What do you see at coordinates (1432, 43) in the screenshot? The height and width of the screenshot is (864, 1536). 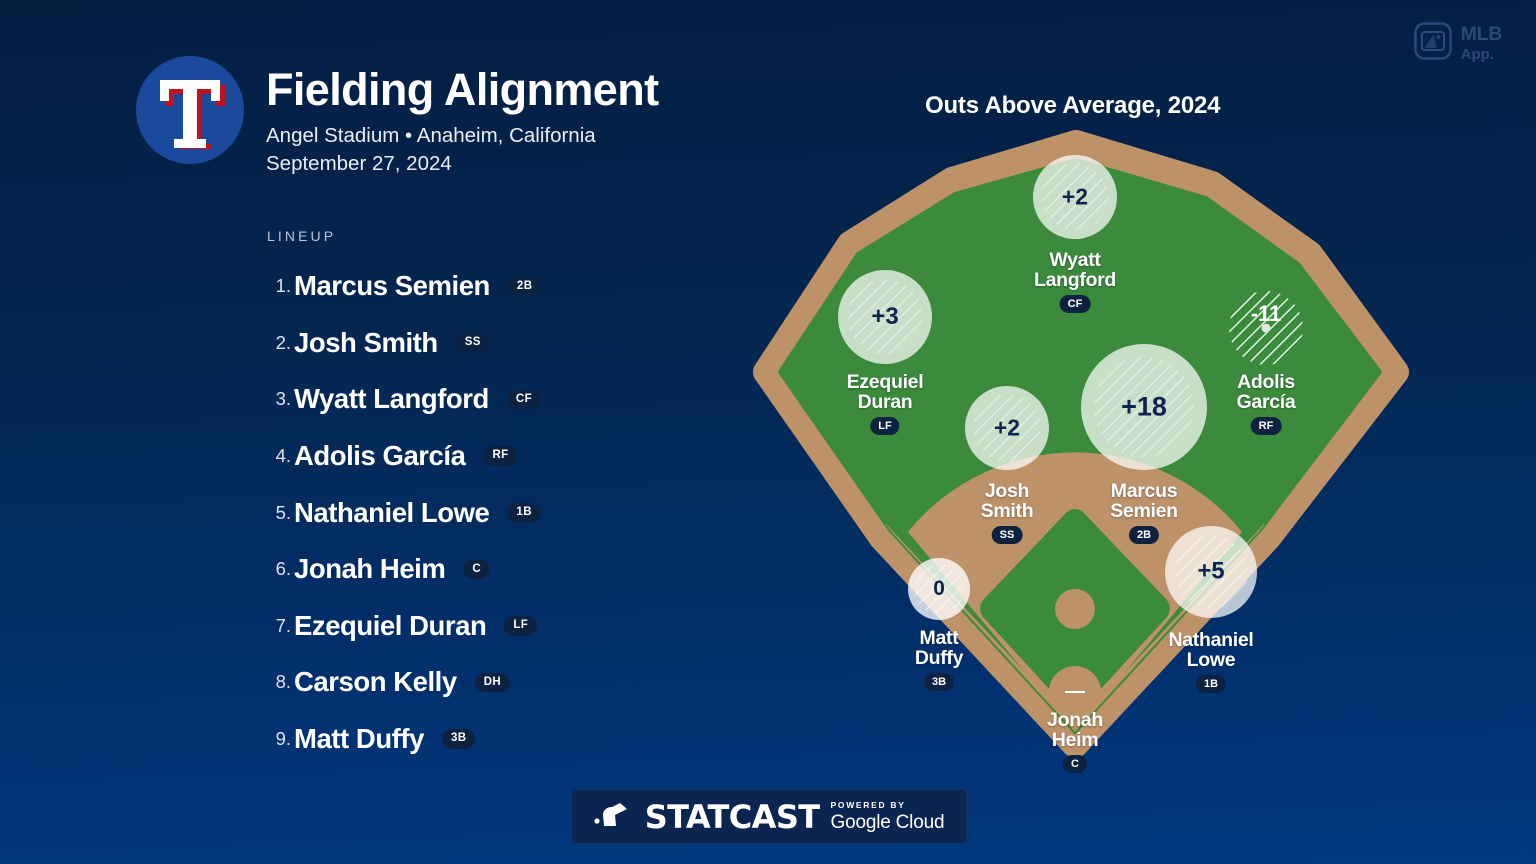 I see `mlb-logo-icon` at bounding box center [1432, 43].